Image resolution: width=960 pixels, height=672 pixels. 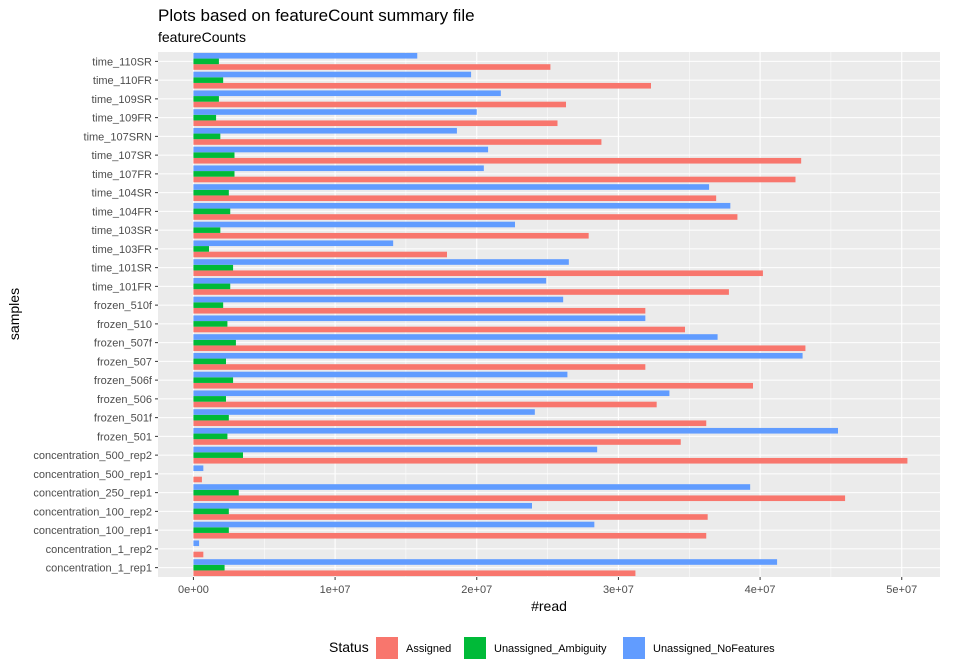 What do you see at coordinates (202, 37) in the screenshot?
I see `chart-subtitle: featureCounts` at bounding box center [202, 37].